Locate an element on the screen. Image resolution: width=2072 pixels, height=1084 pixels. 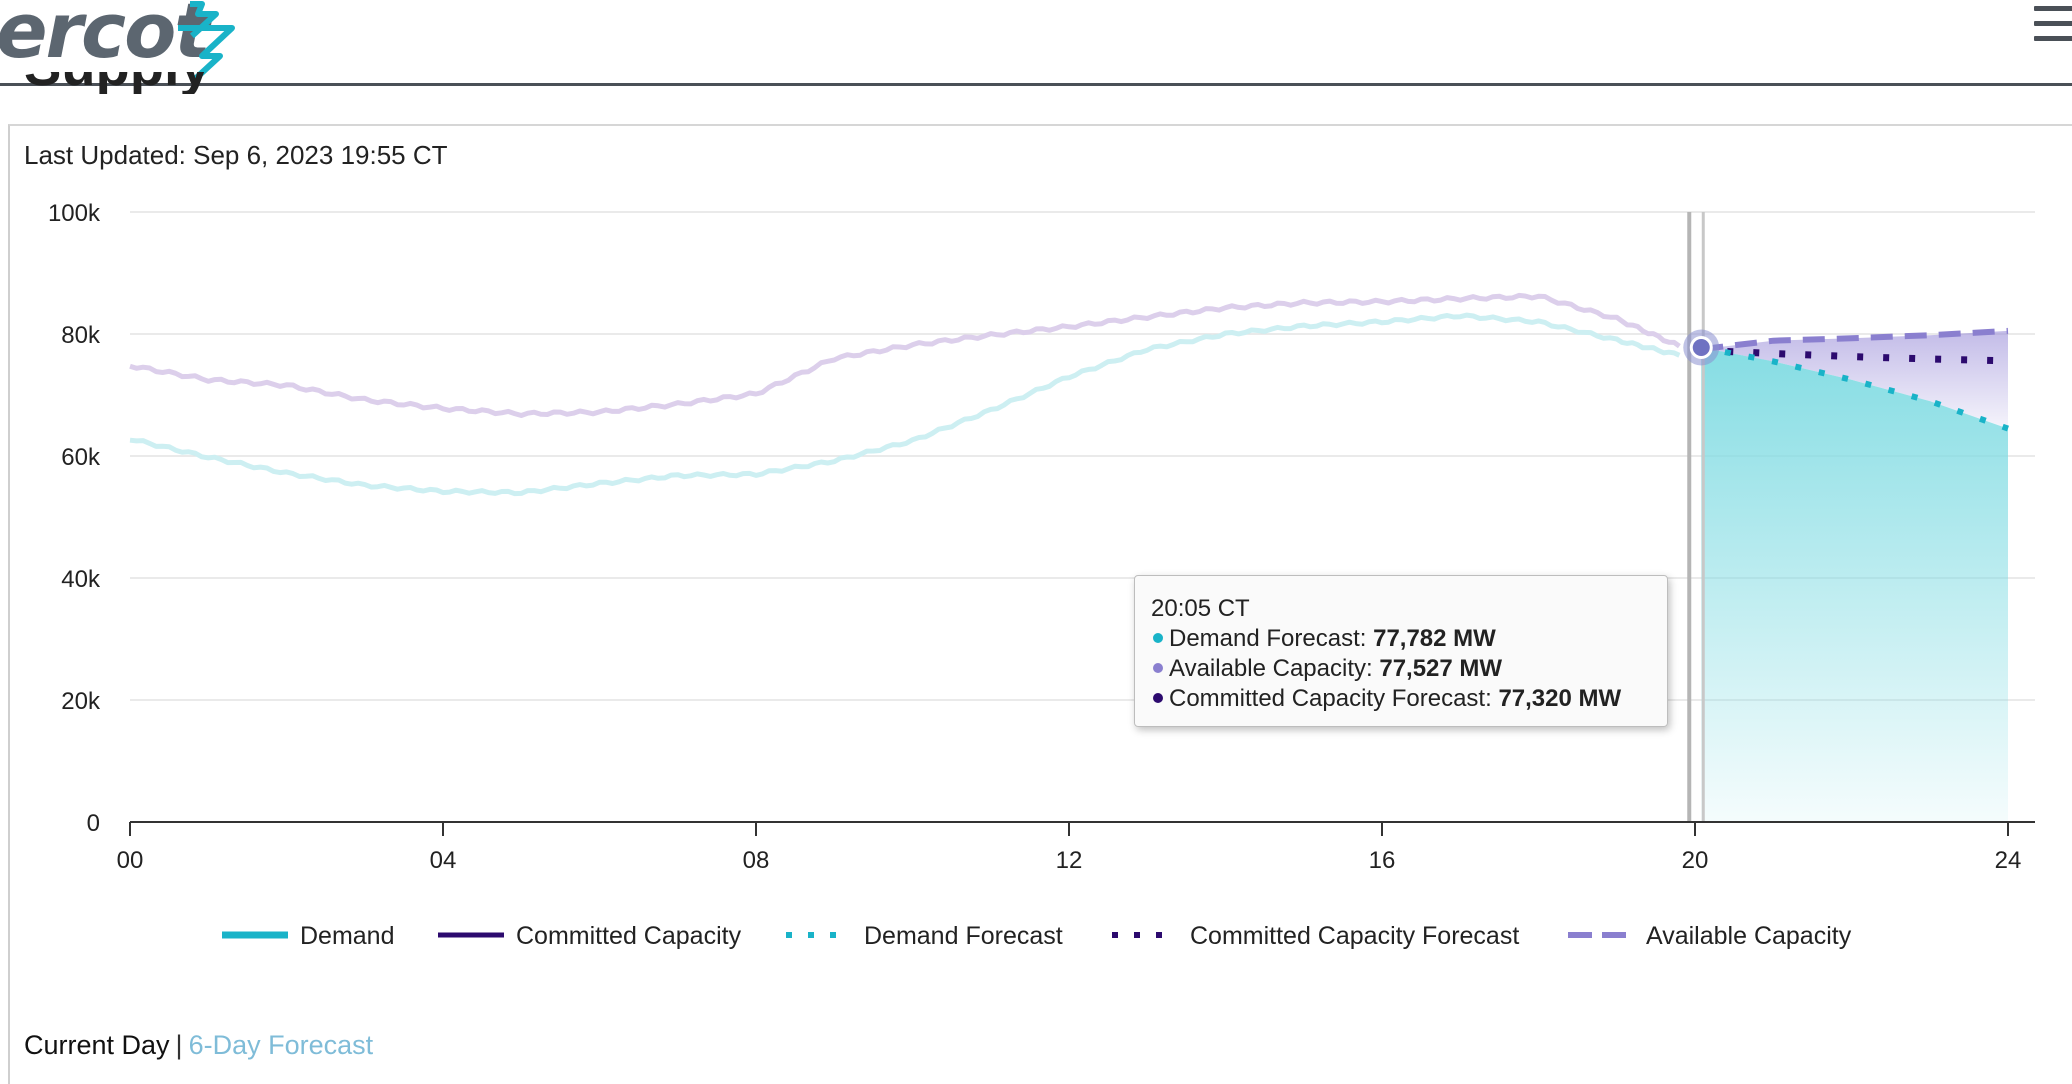
available-capacity-line is located at coordinates (1854, 340).